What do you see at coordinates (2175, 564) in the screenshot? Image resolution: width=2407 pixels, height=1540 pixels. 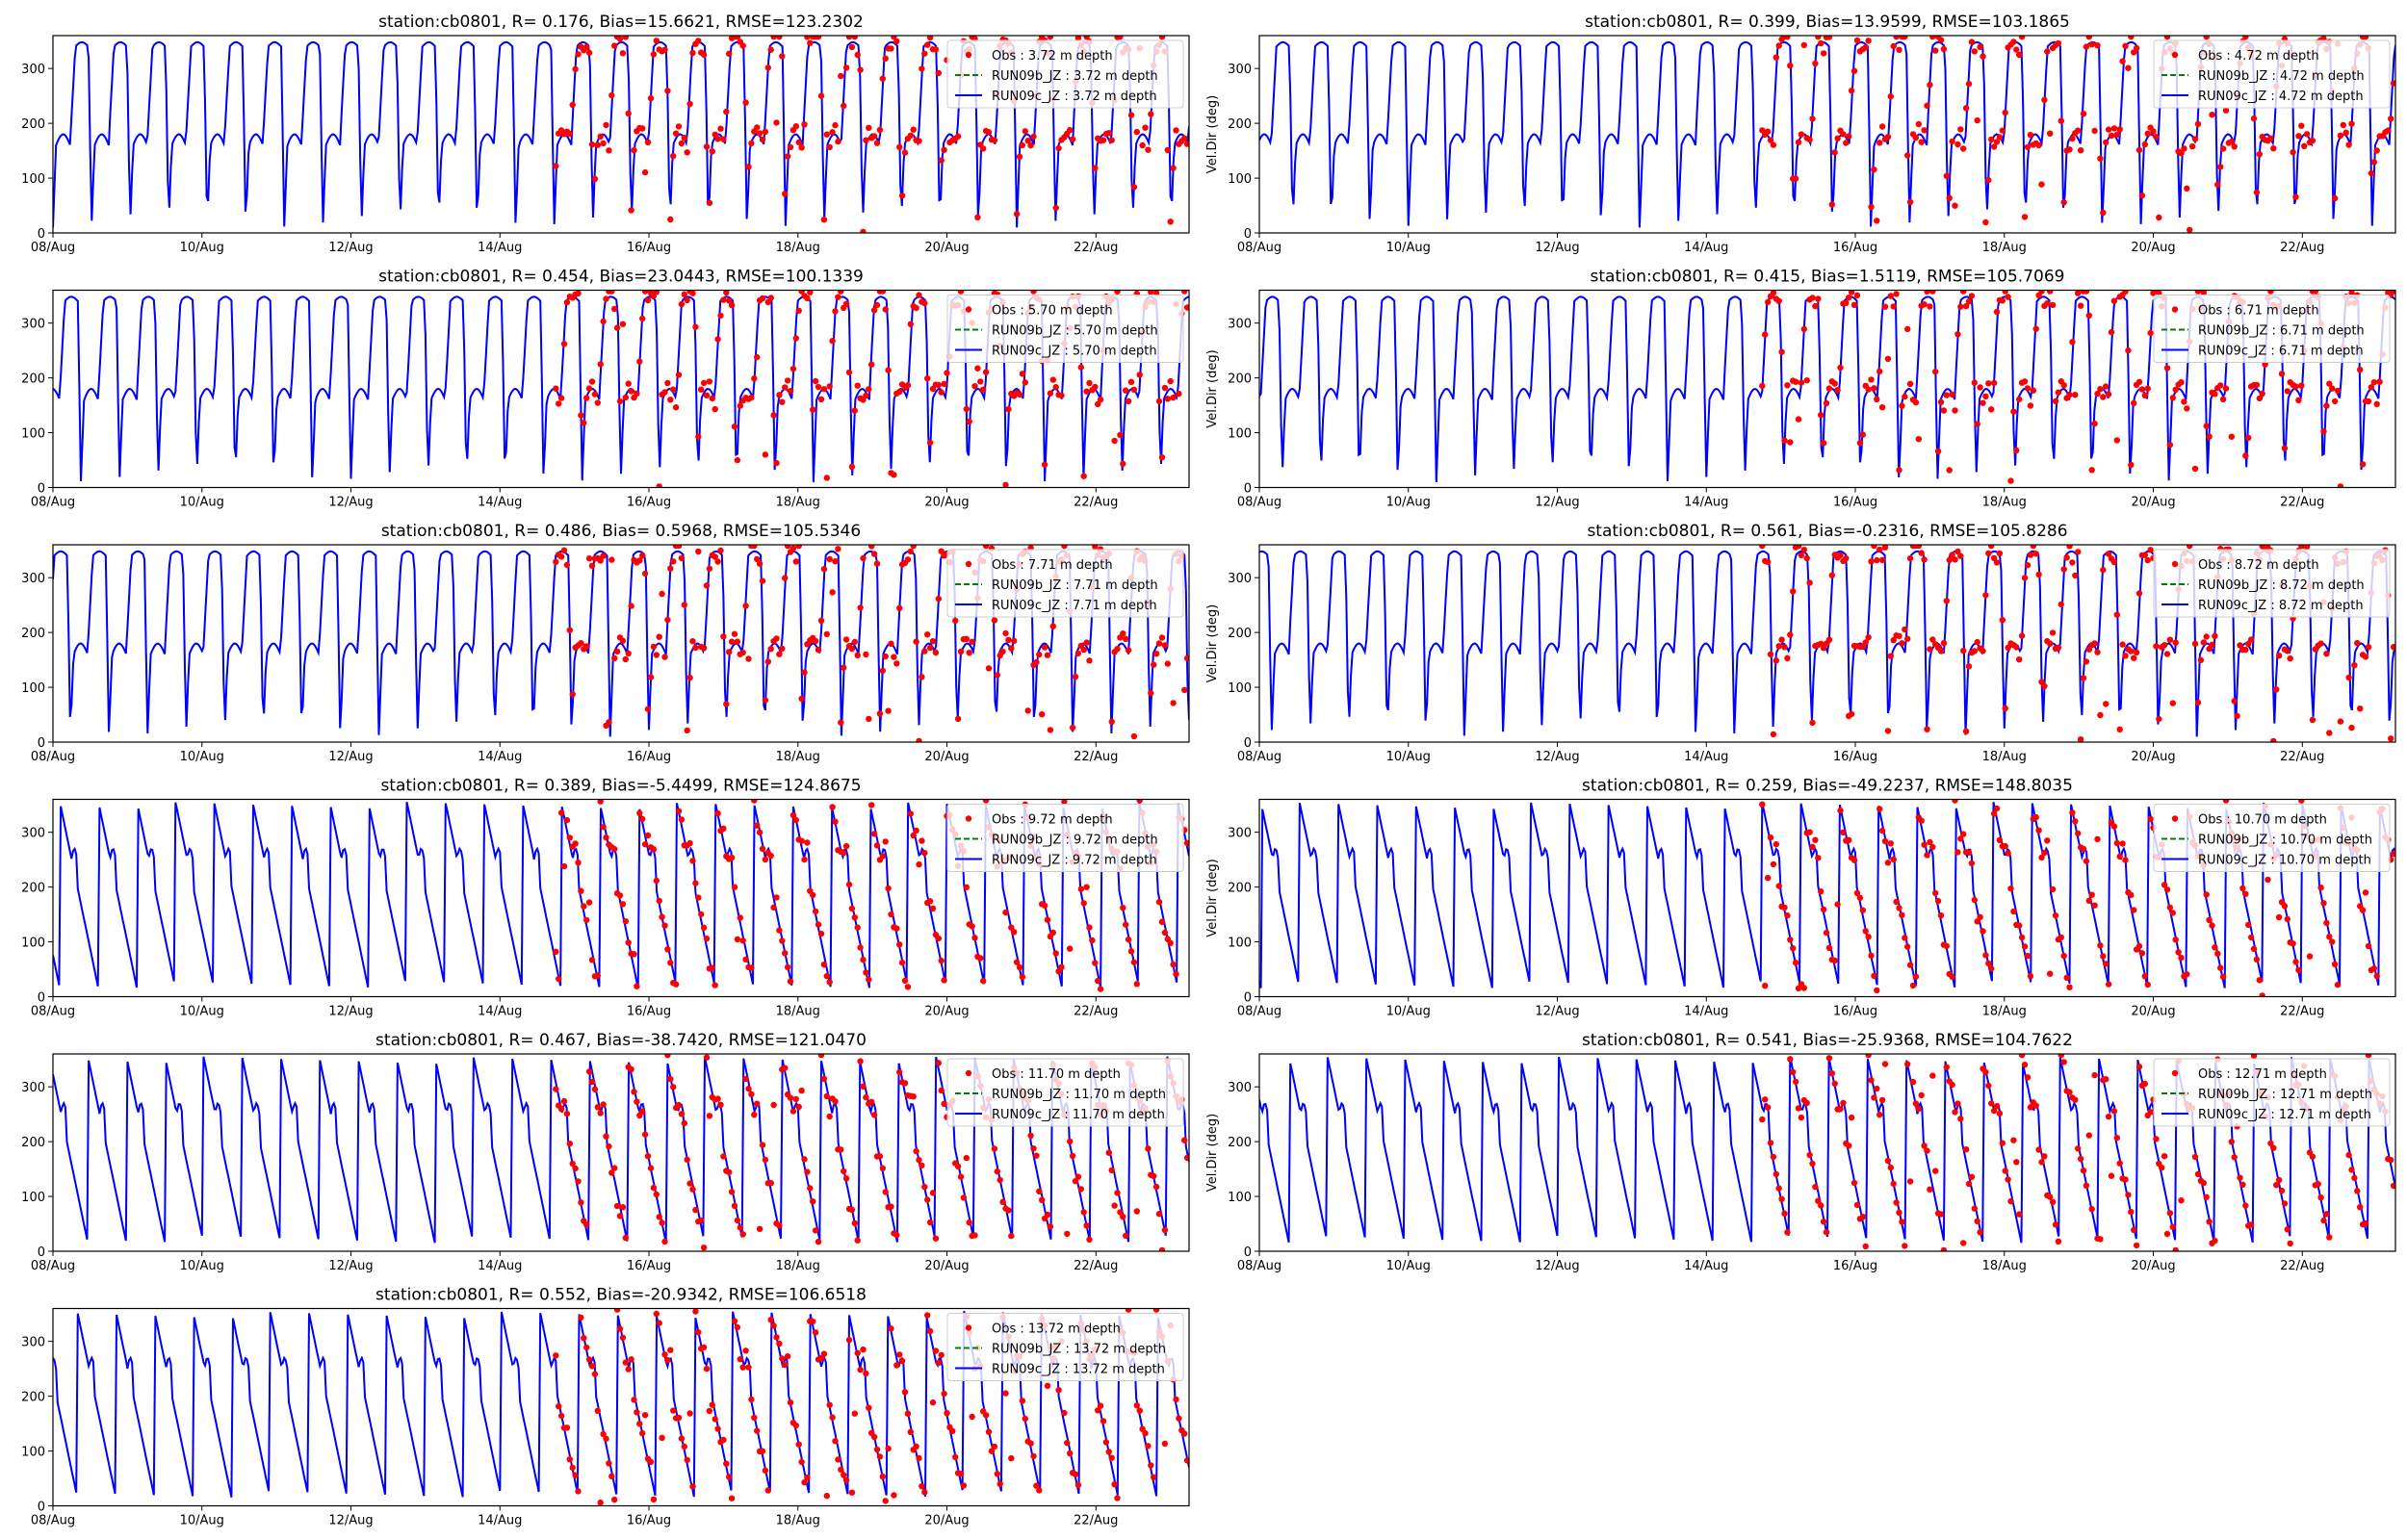 I see `legend-obs-marker` at bounding box center [2175, 564].